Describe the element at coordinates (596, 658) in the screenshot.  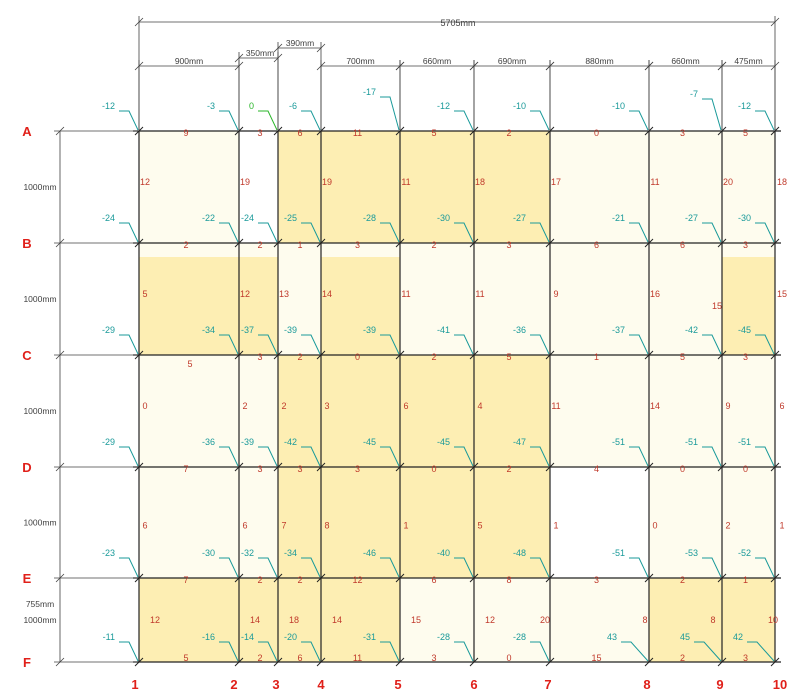
I see `edge-value: 15` at that location.